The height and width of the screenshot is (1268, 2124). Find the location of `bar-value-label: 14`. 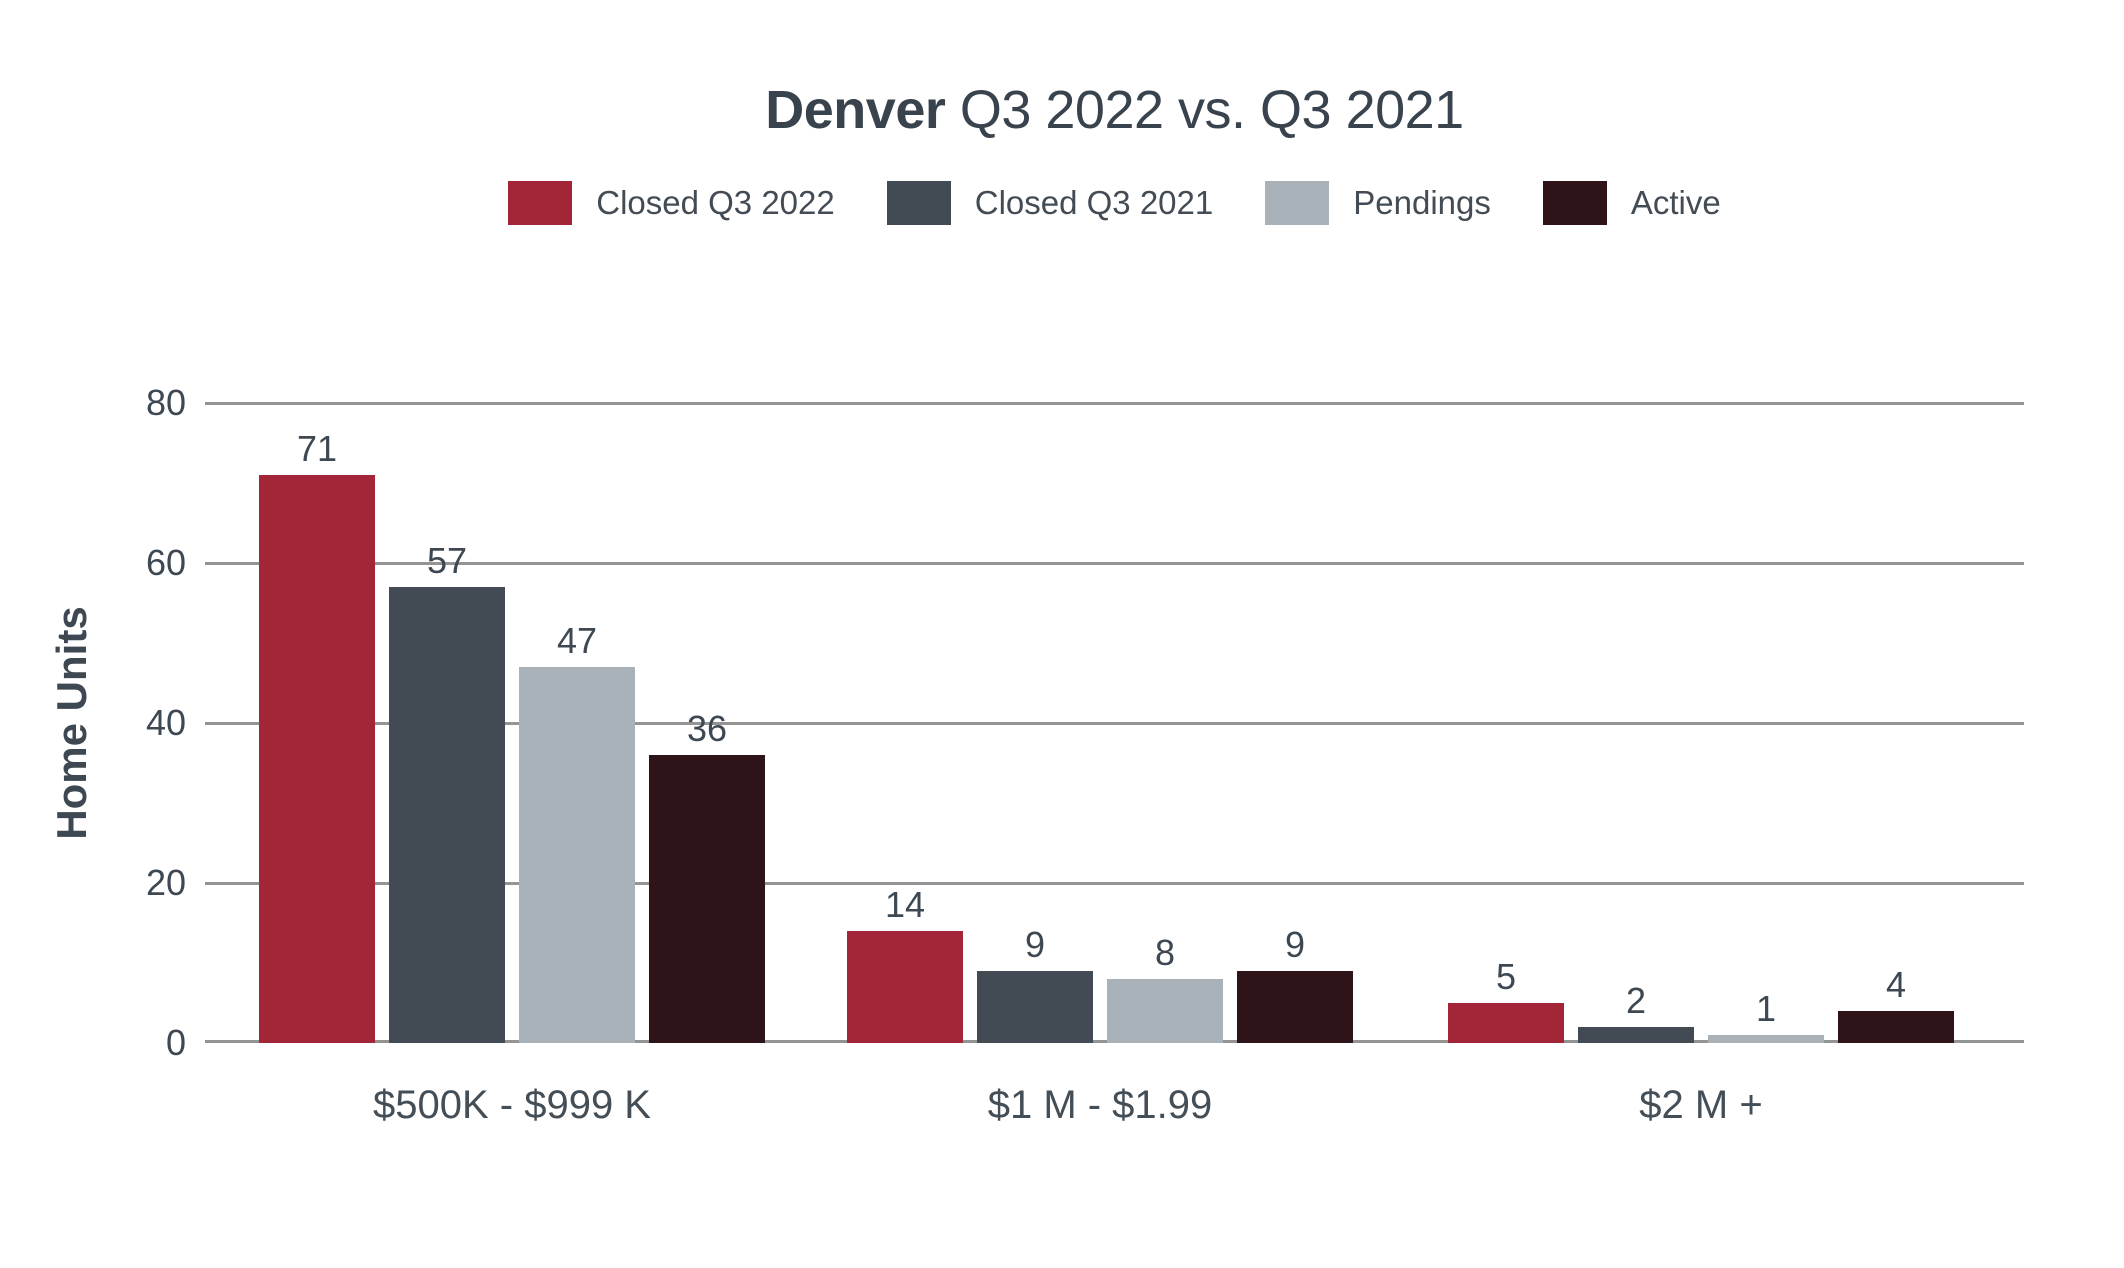

bar-value-label: 14 is located at coordinates (905, 904).